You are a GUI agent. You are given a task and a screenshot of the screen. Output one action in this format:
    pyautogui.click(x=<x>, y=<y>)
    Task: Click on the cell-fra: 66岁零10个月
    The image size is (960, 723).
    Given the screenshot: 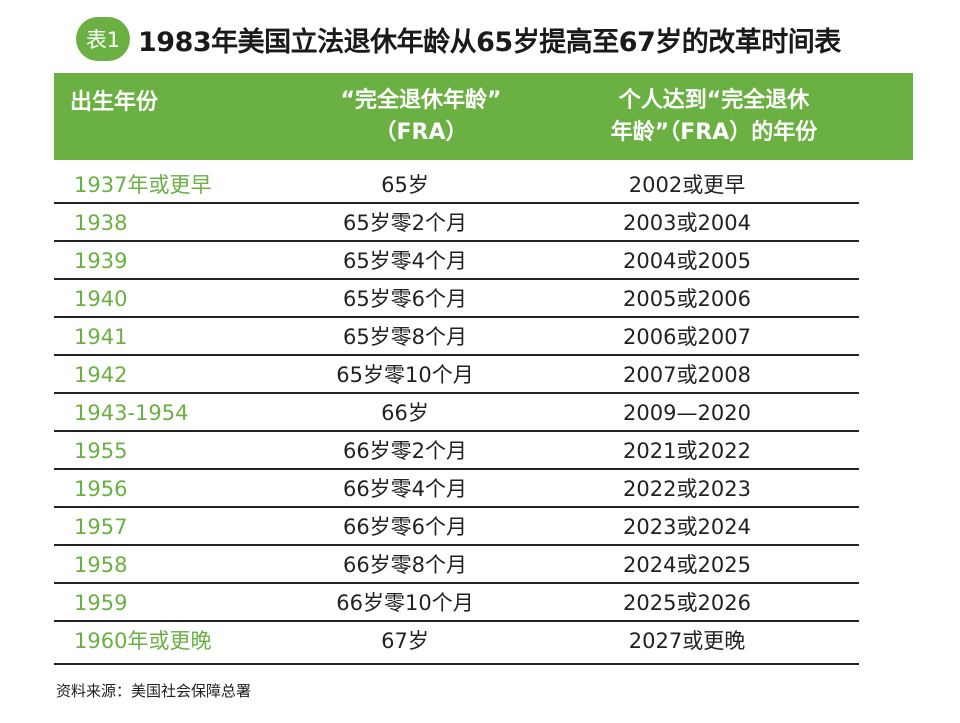 What is the action you would take?
    pyautogui.click(x=405, y=603)
    